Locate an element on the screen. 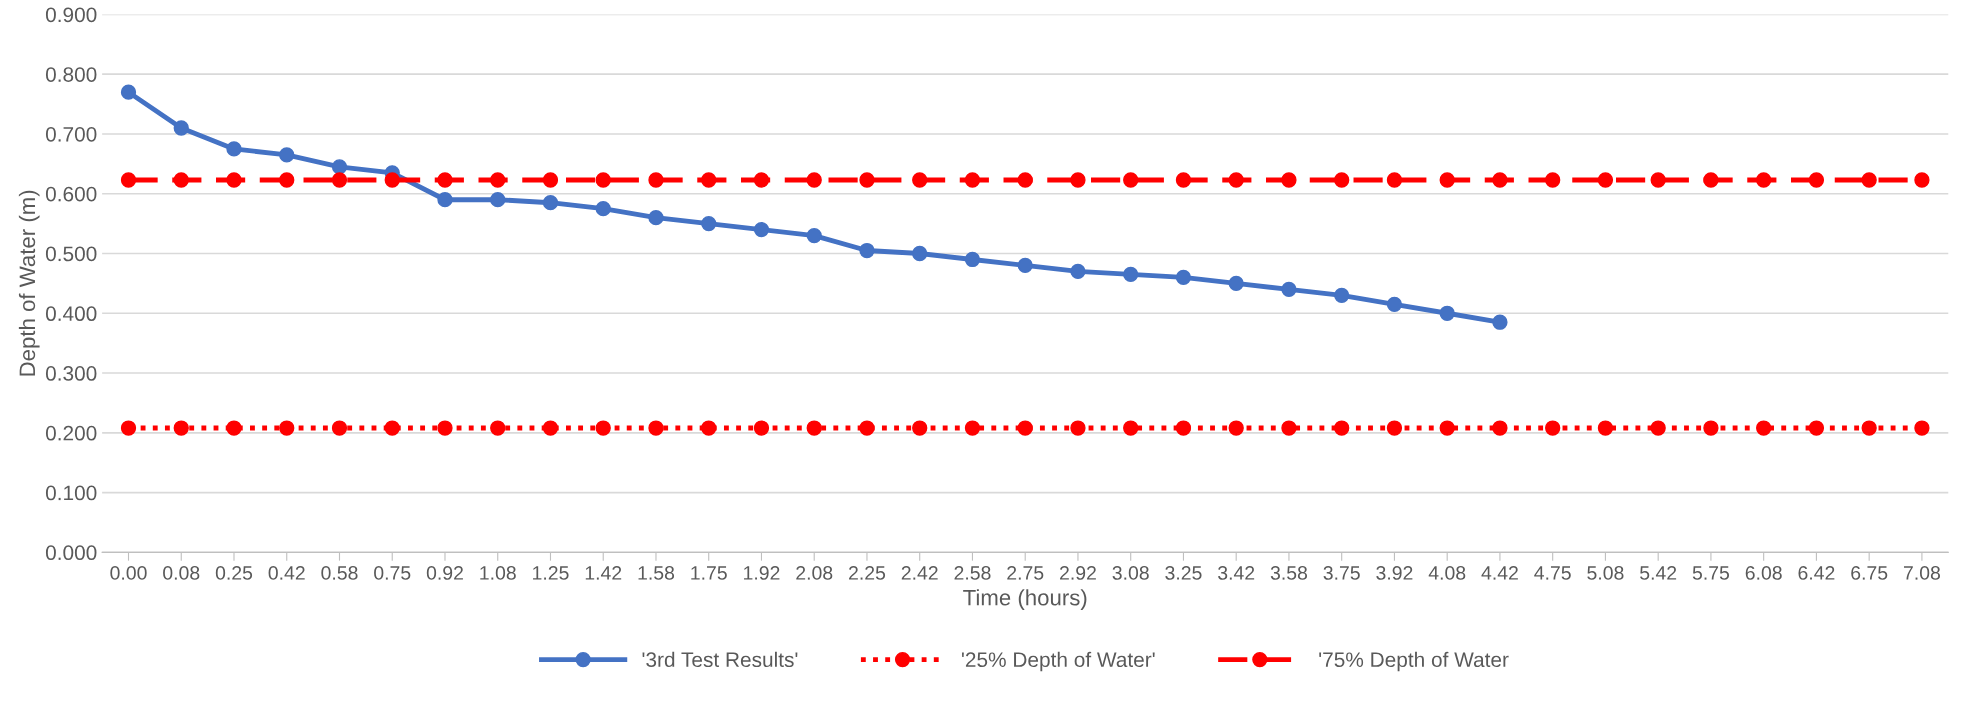 The height and width of the screenshot is (722, 1964). x-tick-label: 3.92 is located at coordinates (1394, 573).